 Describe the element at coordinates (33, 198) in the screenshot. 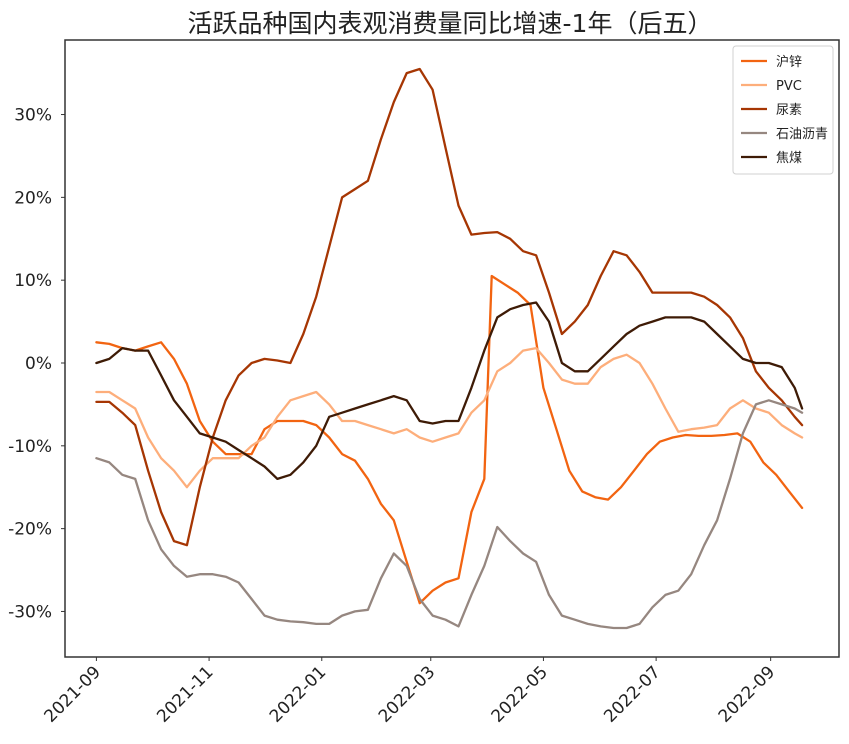

I see `y-tick-label-1: 20%` at that location.